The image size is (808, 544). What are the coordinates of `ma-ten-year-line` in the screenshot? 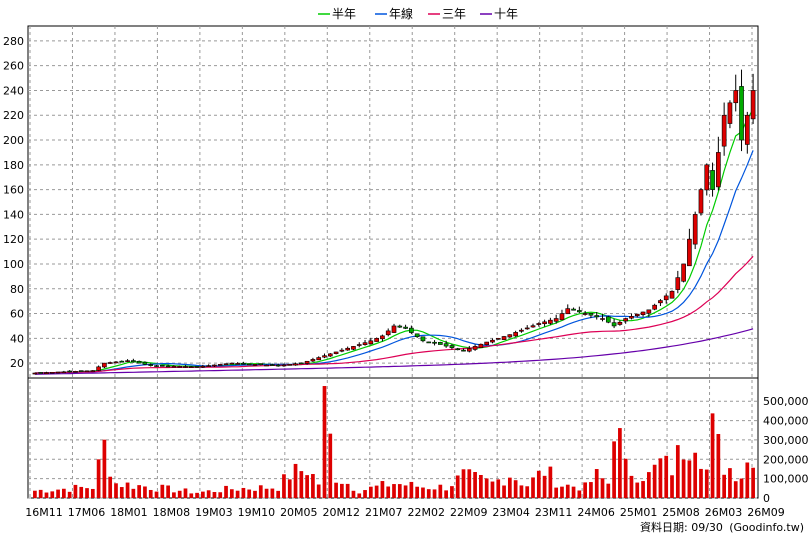 It's located at (394, 351).